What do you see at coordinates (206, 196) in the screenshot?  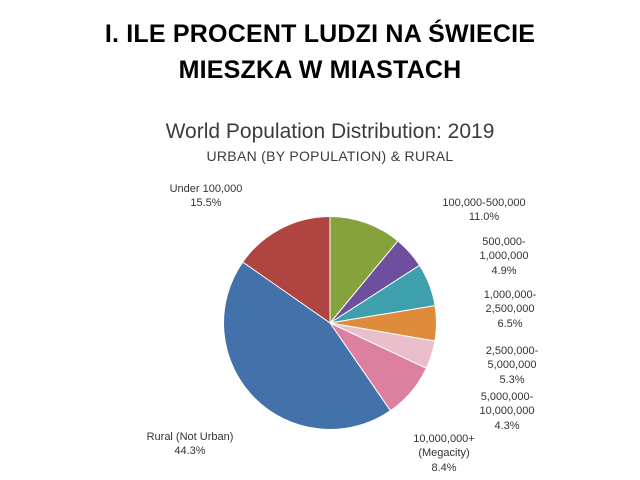 I see `pie-label-under-100000: Under 100,000 15.5%` at bounding box center [206, 196].